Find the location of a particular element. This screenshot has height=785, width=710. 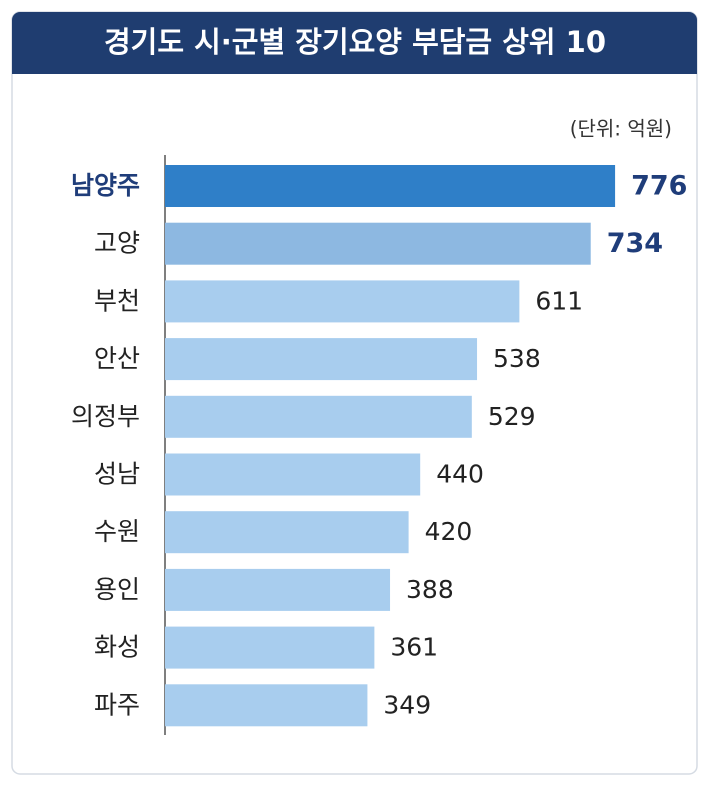

category-label: 파주 is located at coordinates (117, 704).